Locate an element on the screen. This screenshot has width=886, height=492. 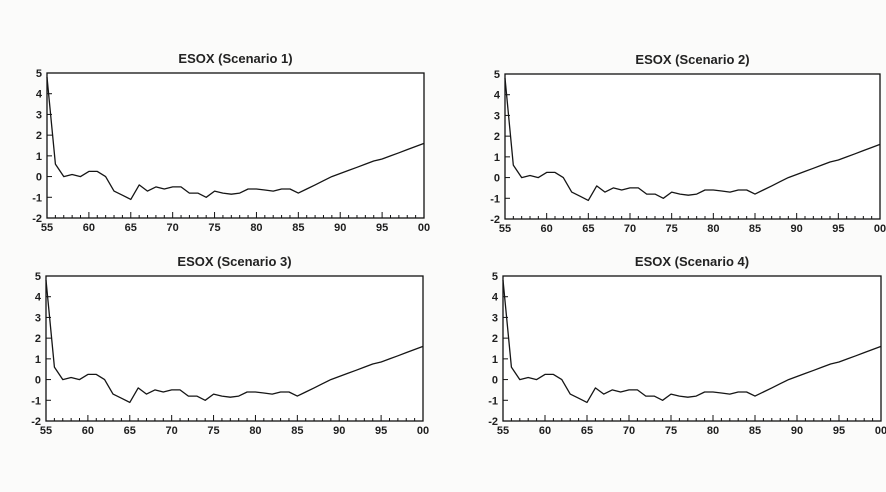
chart-title: ESOX (Scenario 2) is located at coordinates (692, 59).